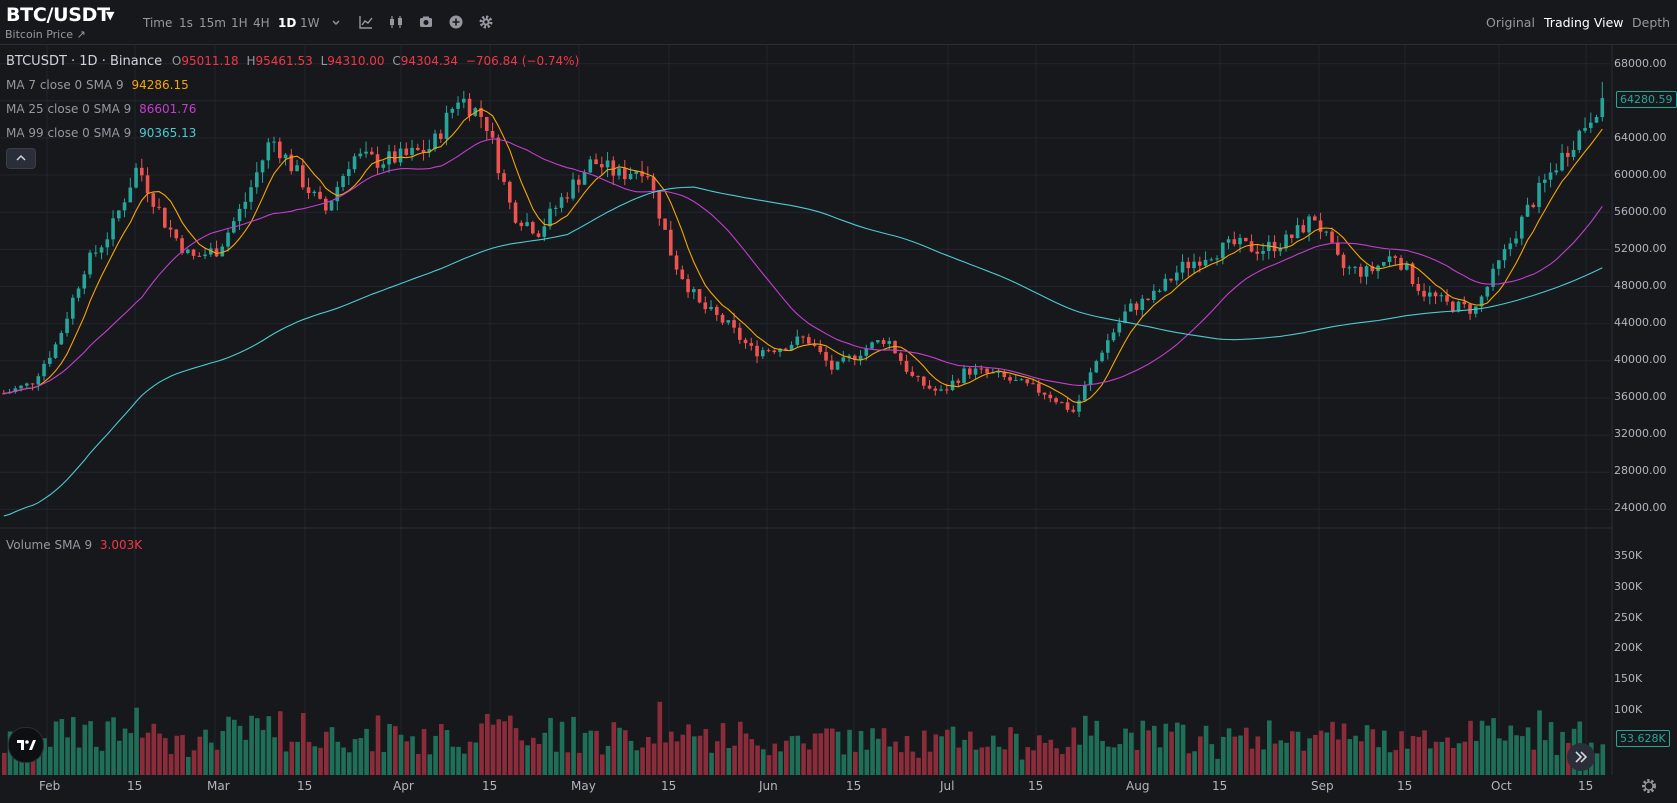 The height and width of the screenshot is (803, 1677). Describe the element at coordinates (97, 85) in the screenshot. I see `ma7-legend: MA 7 close 0 SMA 9 94286.15` at that location.